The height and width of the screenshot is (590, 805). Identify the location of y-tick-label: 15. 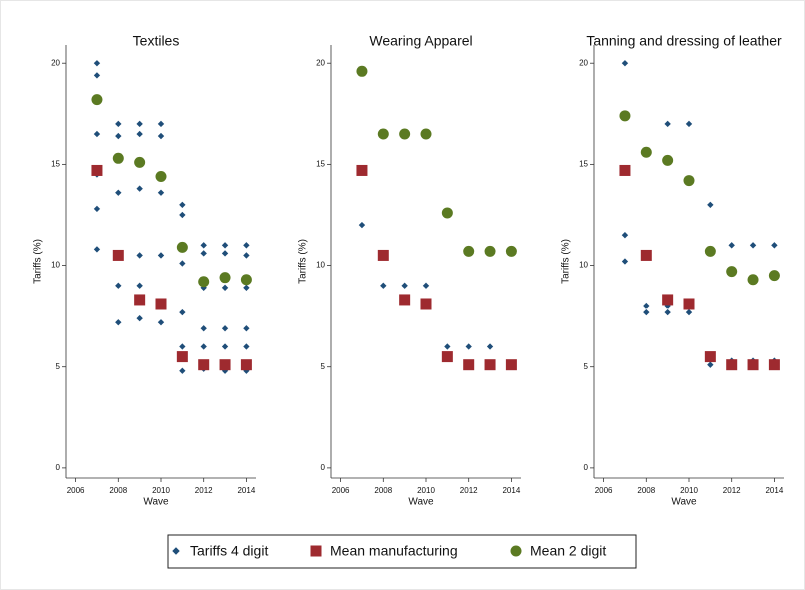
(320, 163).